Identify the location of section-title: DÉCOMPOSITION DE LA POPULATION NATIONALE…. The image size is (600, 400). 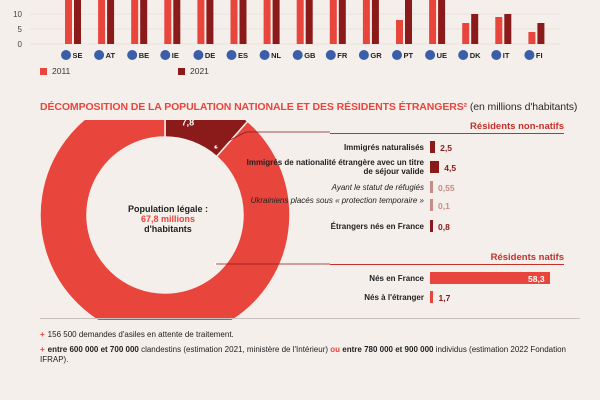
(308, 107).